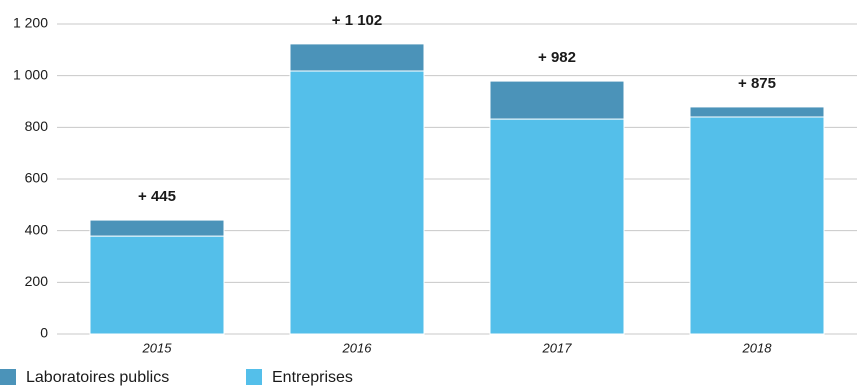 The height and width of the screenshot is (386, 858). Describe the element at coordinates (357, 347) in the screenshot. I see `x-tick-label: 2016` at that location.